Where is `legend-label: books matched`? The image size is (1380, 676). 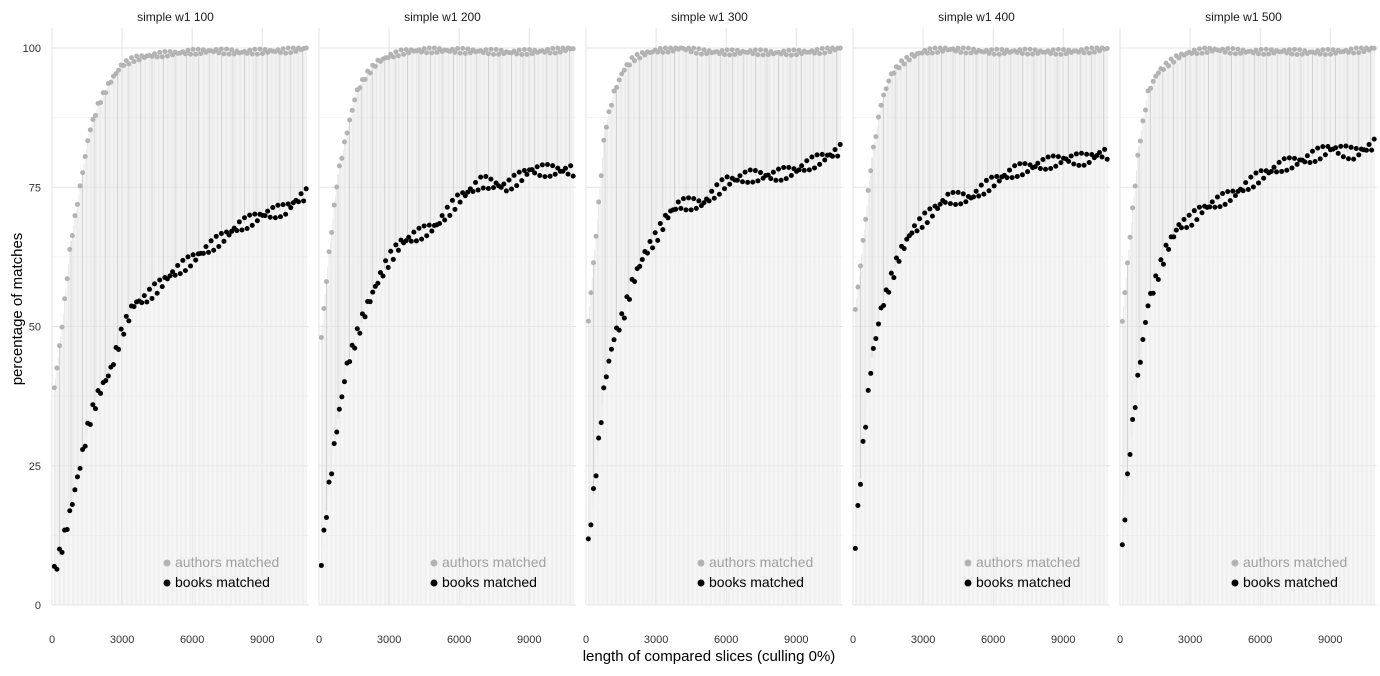
legend-label: books matched is located at coordinates (222, 582).